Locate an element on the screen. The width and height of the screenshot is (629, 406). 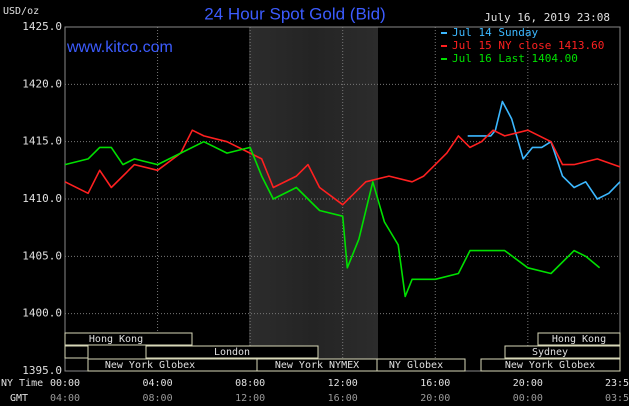
y-tick-label: 1405.0 is located at coordinates (42, 255).